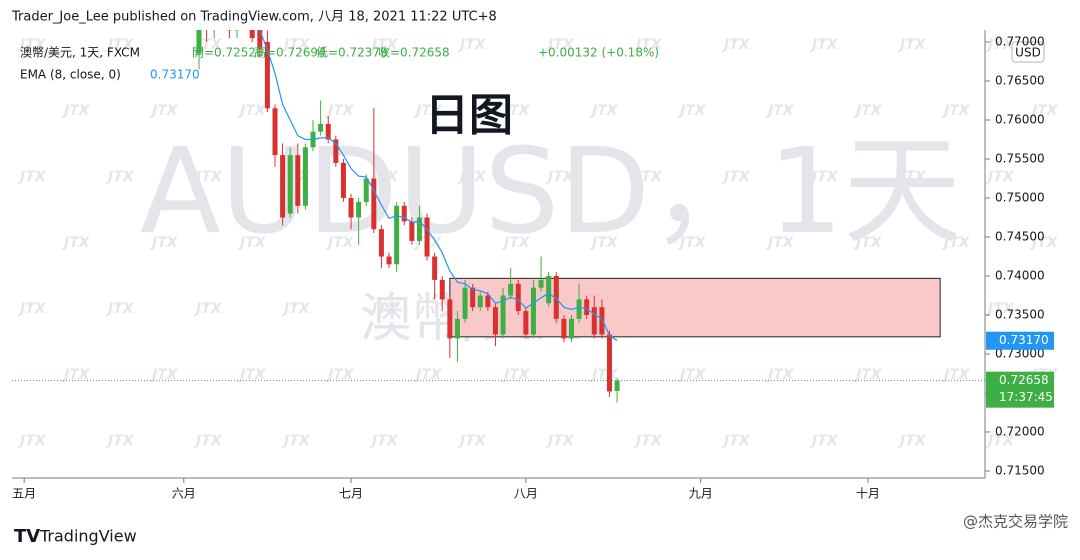 Image resolution: width=1080 pixels, height=560 pixels. What do you see at coordinates (414, 53) in the screenshot?
I see `legend-ohlc: 收=0.72658` at bounding box center [414, 53].